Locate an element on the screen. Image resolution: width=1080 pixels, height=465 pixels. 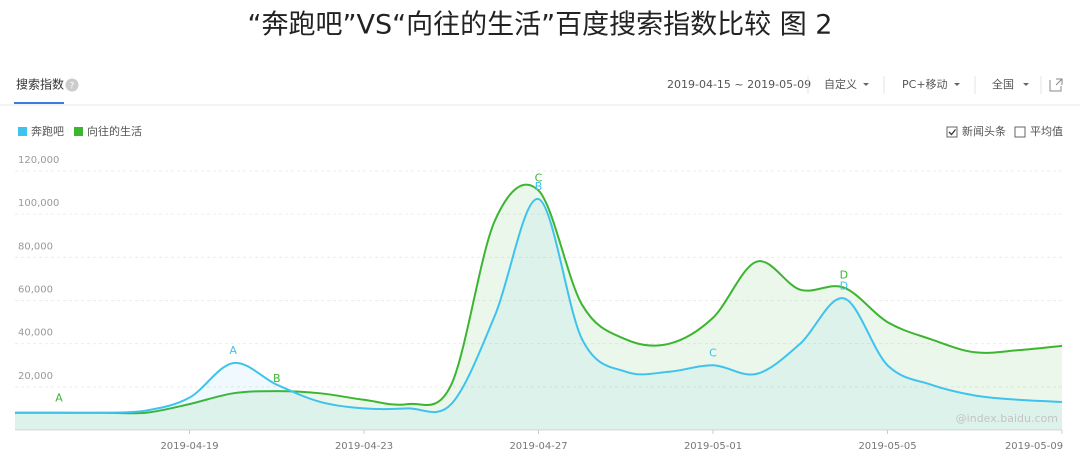
custom-select: 自定义 is located at coordinates (840, 84).